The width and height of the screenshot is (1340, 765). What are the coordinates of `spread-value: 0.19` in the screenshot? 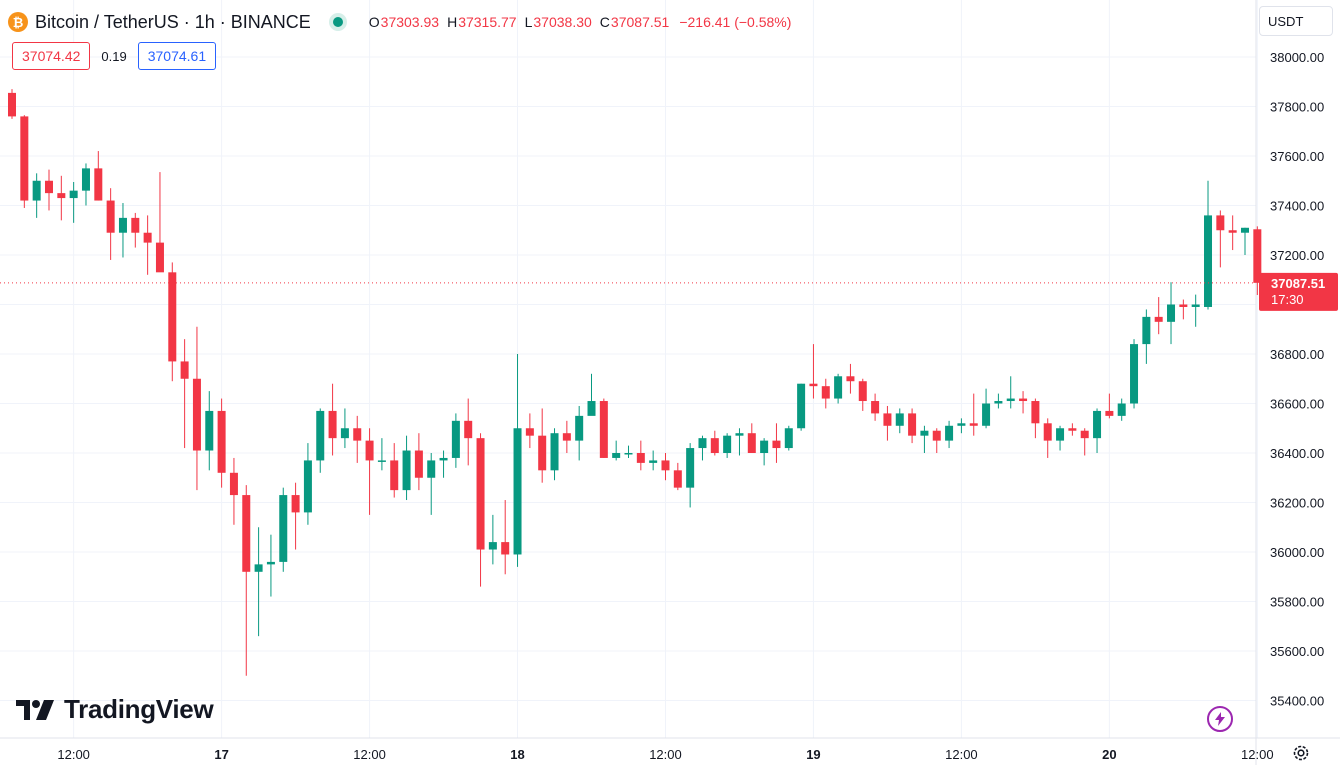 It's located at (114, 56).